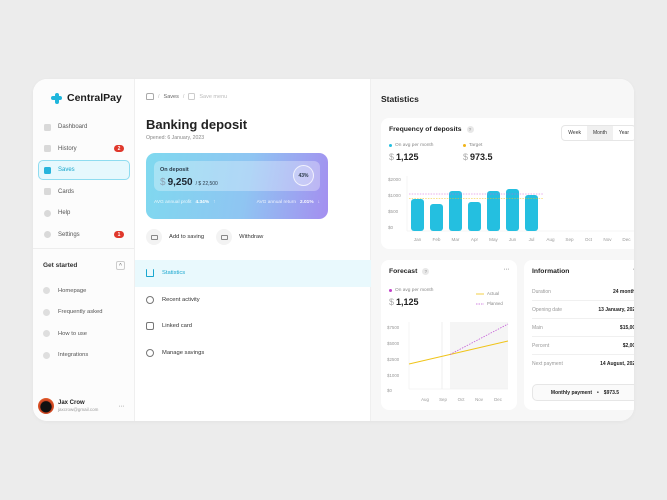  Describe the element at coordinates (120, 265) in the screenshot. I see `collapse-toggle-button: ^` at that location.